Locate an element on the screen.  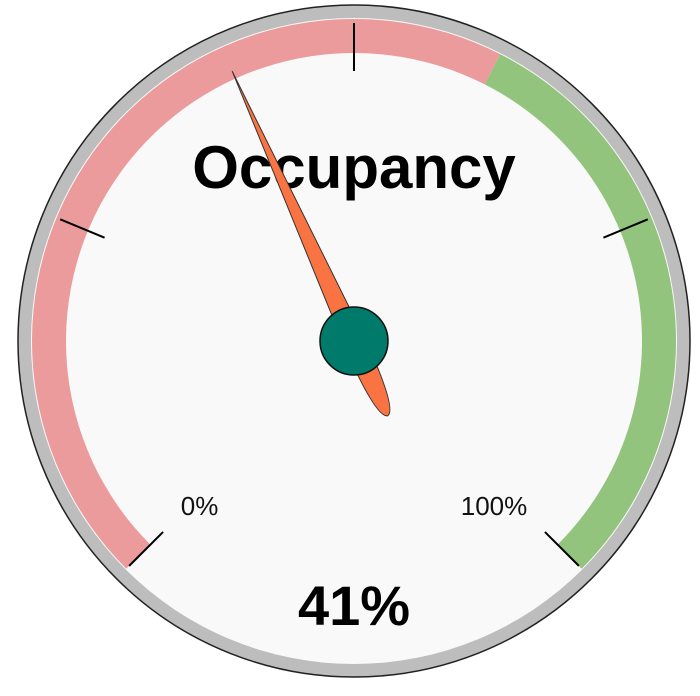
tick-label: 100% is located at coordinates (494, 506).